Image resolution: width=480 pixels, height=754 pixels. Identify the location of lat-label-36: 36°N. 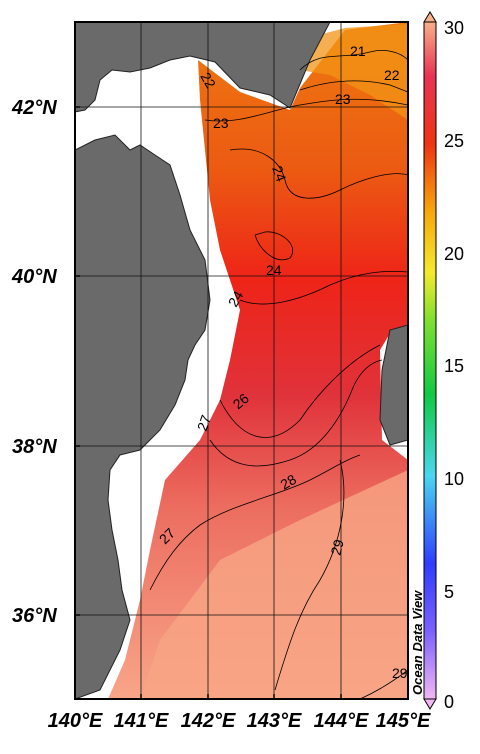
(34, 616).